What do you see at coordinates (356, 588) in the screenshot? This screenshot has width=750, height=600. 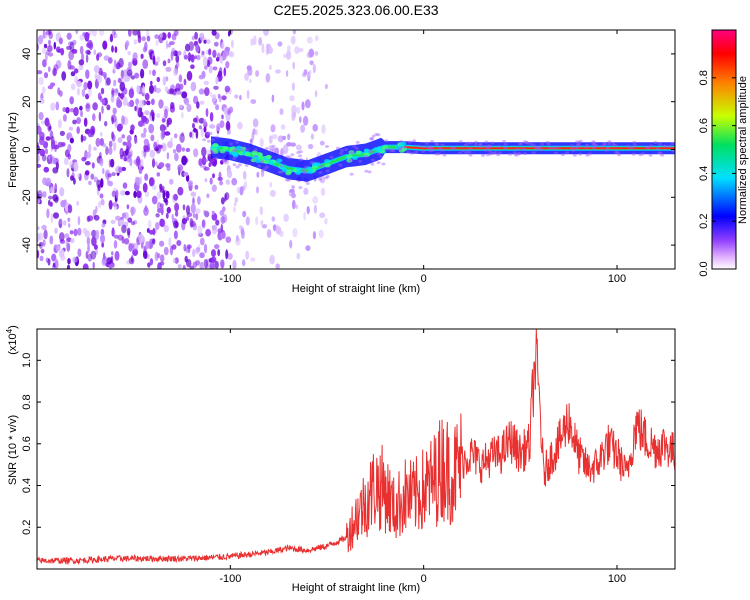 I see `snr-x-label: Height of straight line (km)` at bounding box center [356, 588].